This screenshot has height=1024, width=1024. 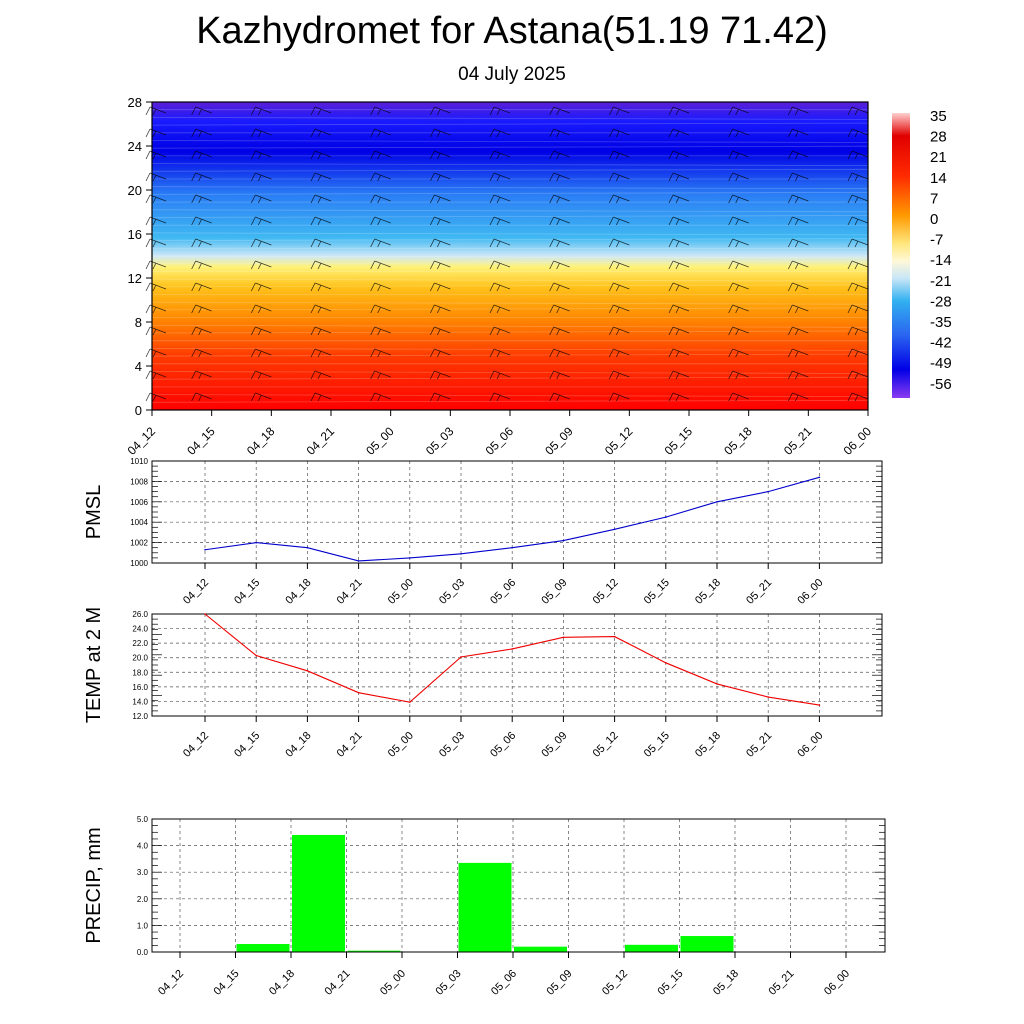 What do you see at coordinates (94, 512) in the screenshot?
I see `y-axis-title: PMSL` at bounding box center [94, 512].